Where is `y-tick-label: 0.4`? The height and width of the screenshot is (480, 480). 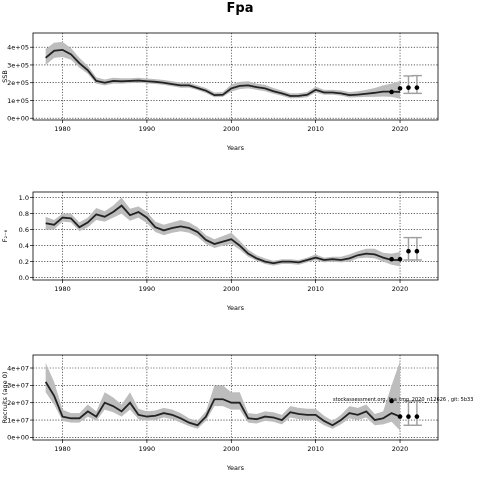 y-tick-label: 0.4 is located at coordinates (24, 246).